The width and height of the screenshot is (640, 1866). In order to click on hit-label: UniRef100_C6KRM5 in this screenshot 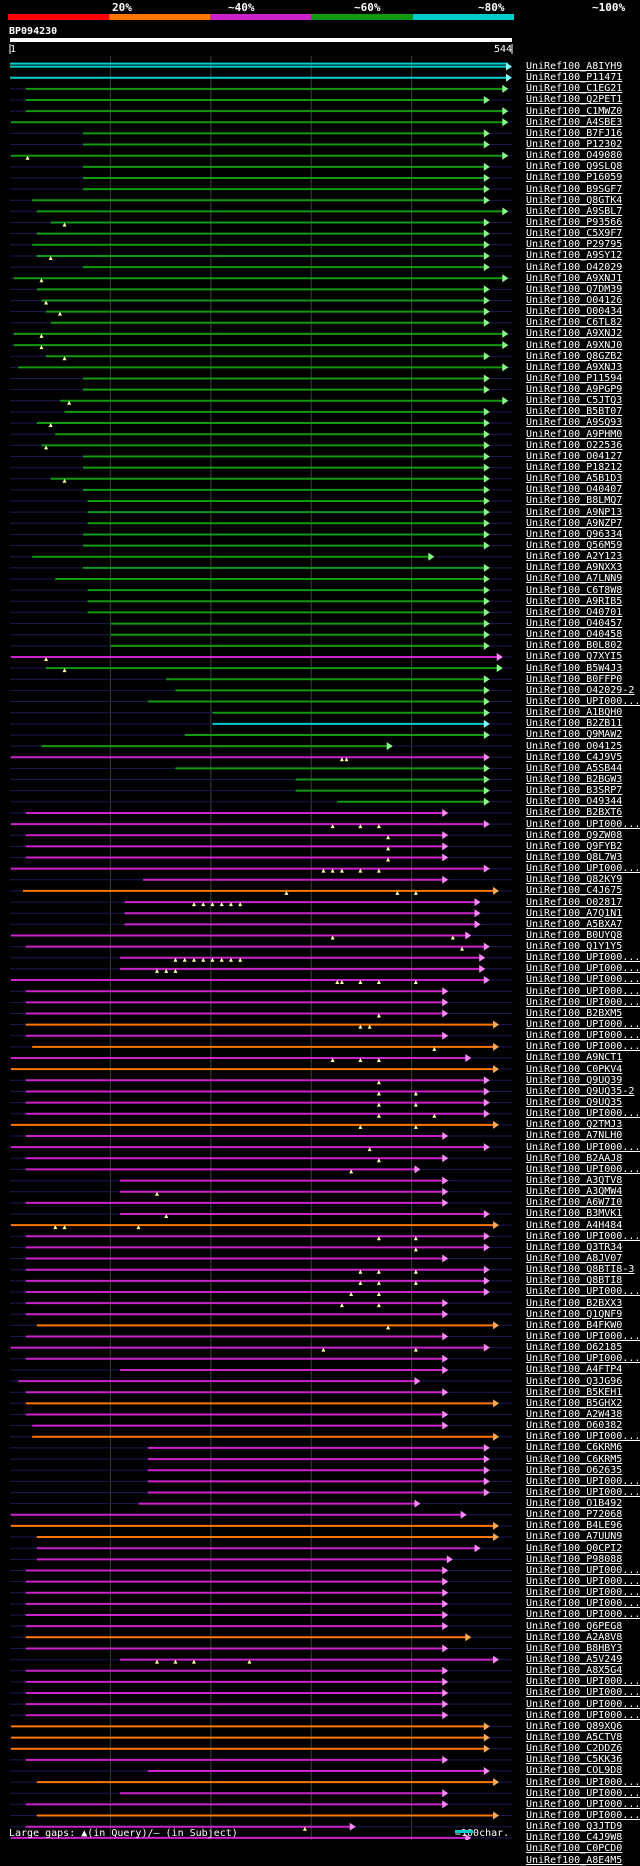, I will do `click(574, 1459)`.